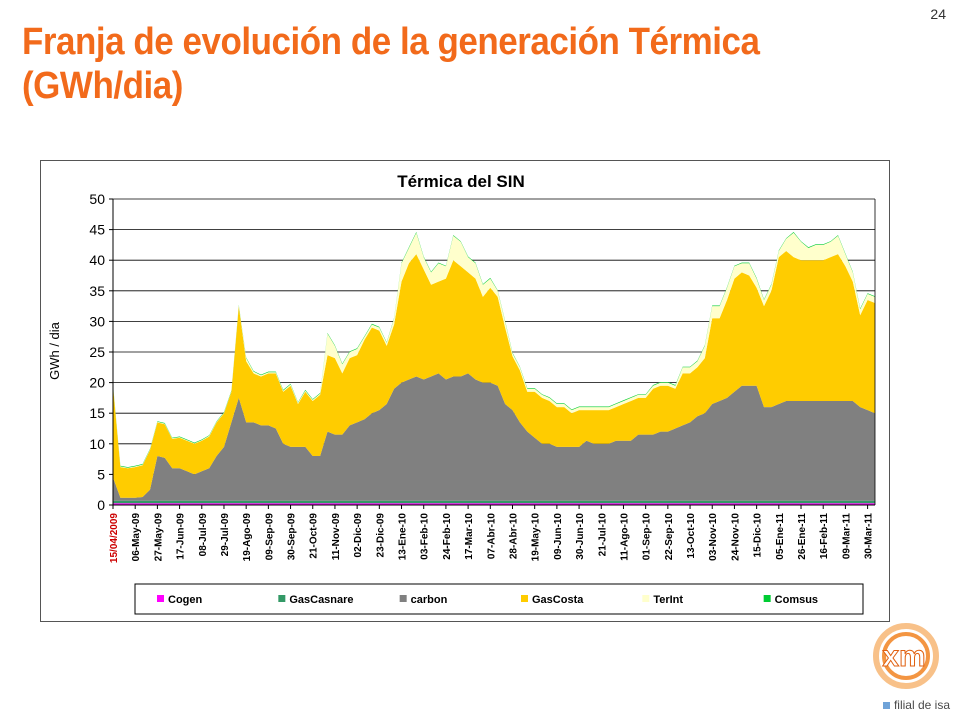 The width and height of the screenshot is (960, 720). Describe the element at coordinates (886, 705) in the screenshot. I see `tagline-square-icon` at that location.